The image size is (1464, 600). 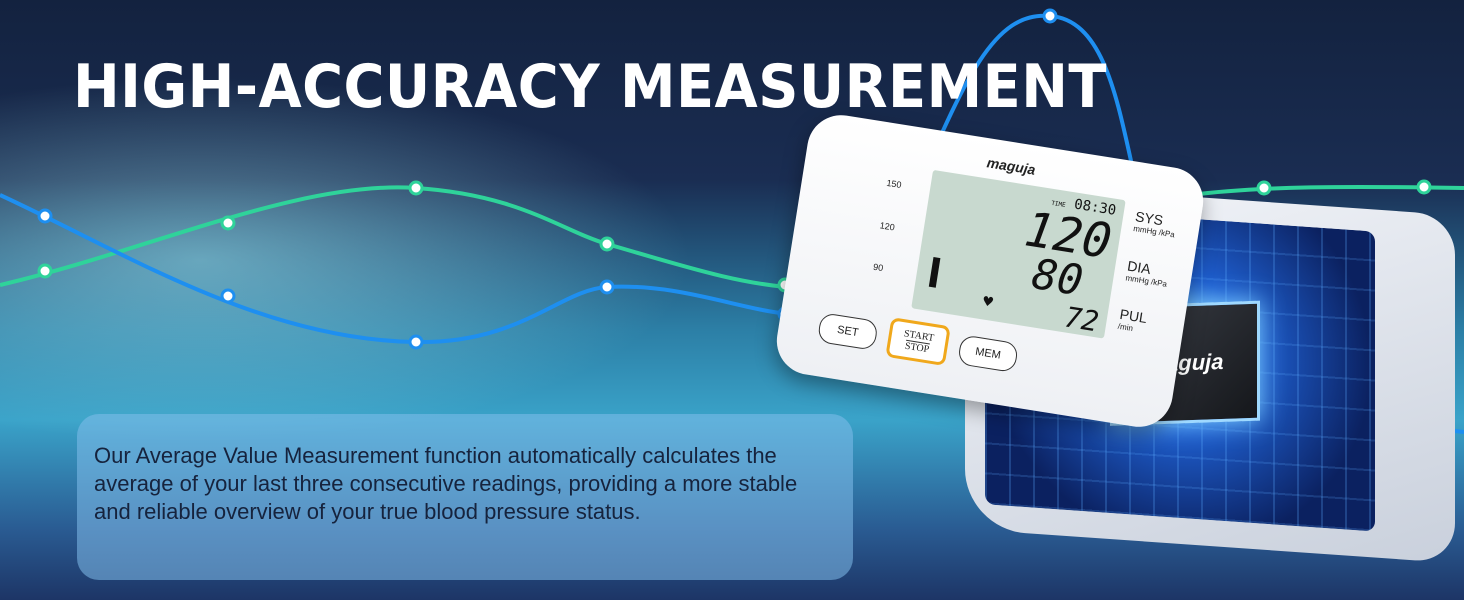 What do you see at coordinates (847, 331) in the screenshot?
I see `set-button: SET` at bounding box center [847, 331].